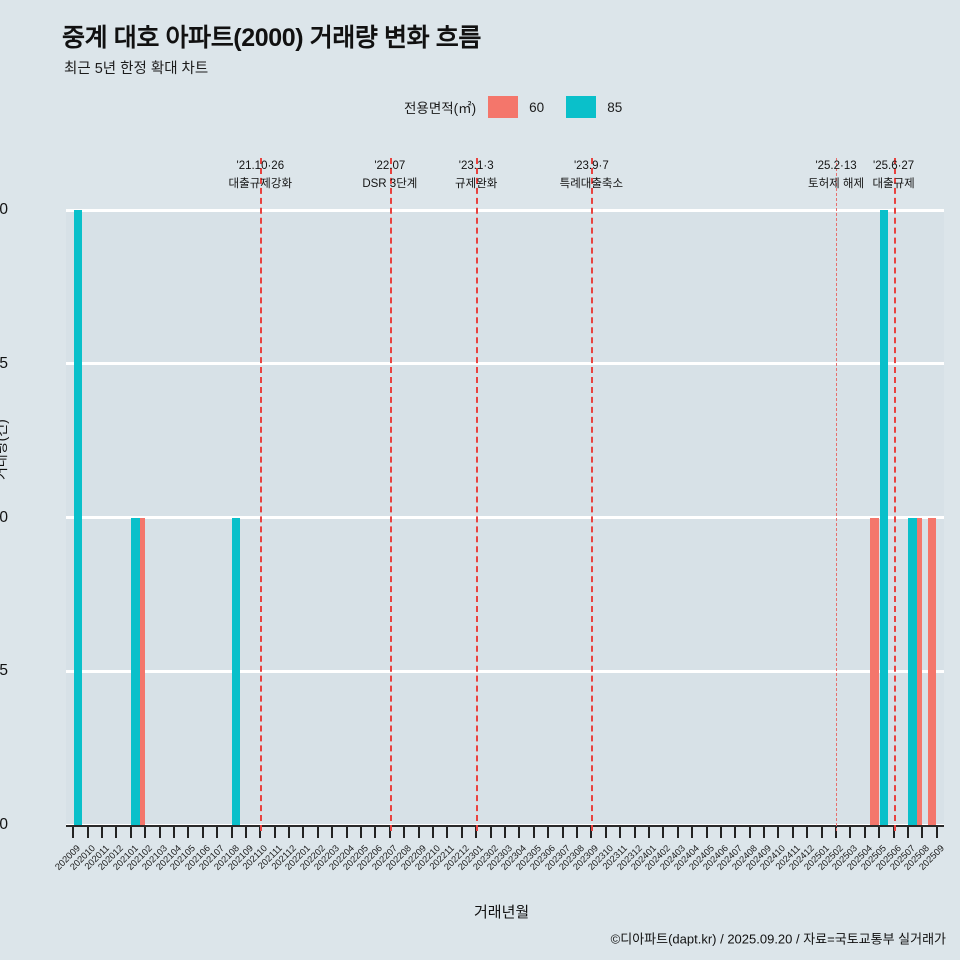 The width and height of the screenshot is (960, 960). I want to click on event-name: 대출규제, so click(893, 183).